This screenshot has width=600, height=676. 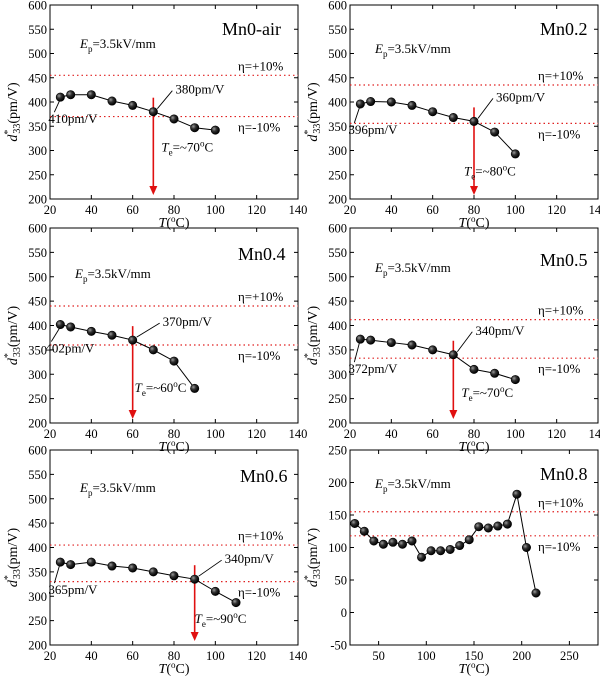 I want to click on panel-title: Mn0.4, so click(x=262, y=254).